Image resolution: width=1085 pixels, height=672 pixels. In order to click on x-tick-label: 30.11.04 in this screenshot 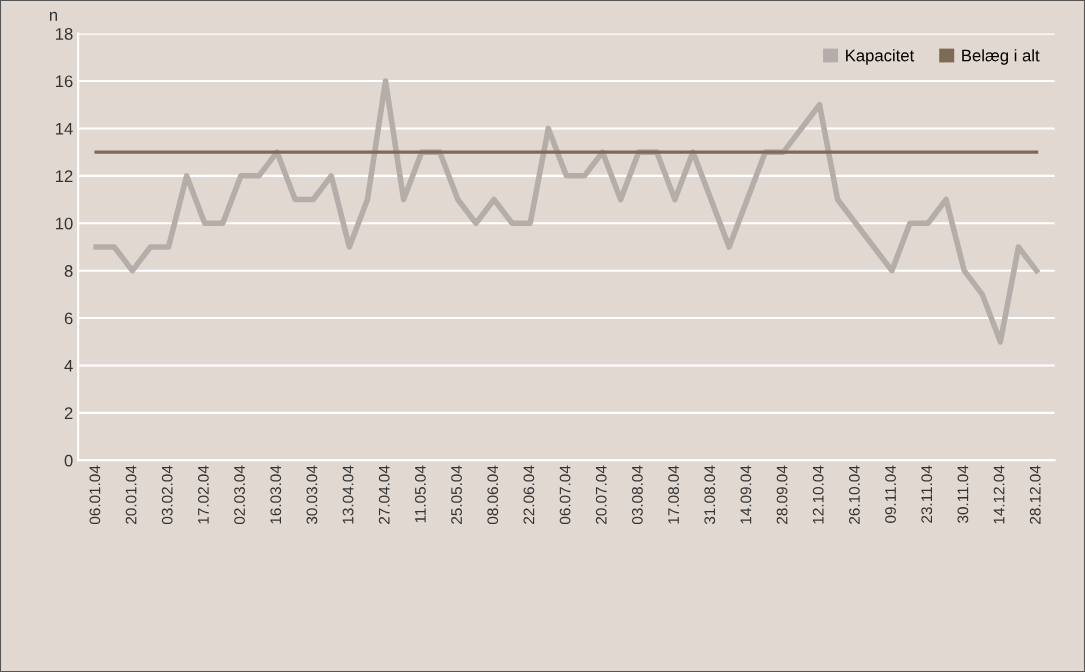, I will do `click(963, 494)`.